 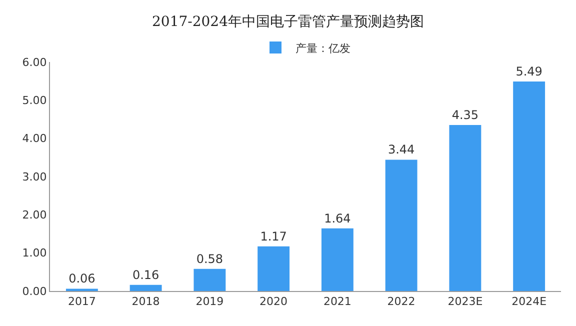 I want to click on chart-title: 2017-2024年中国电子雷管产量预测趋势图, so click(x=288, y=22).